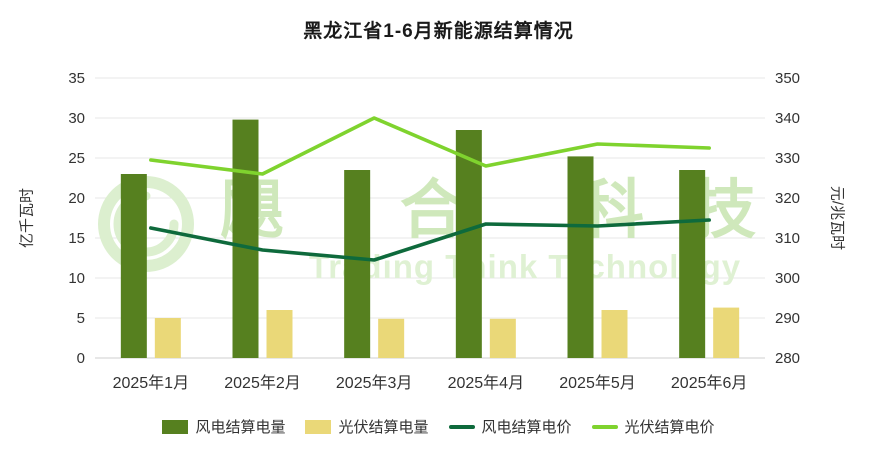 Image resolution: width=877 pixels, height=460 pixels. What do you see at coordinates (526, 427) in the screenshot?
I see `legend-label: 风电结算电价` at bounding box center [526, 427].